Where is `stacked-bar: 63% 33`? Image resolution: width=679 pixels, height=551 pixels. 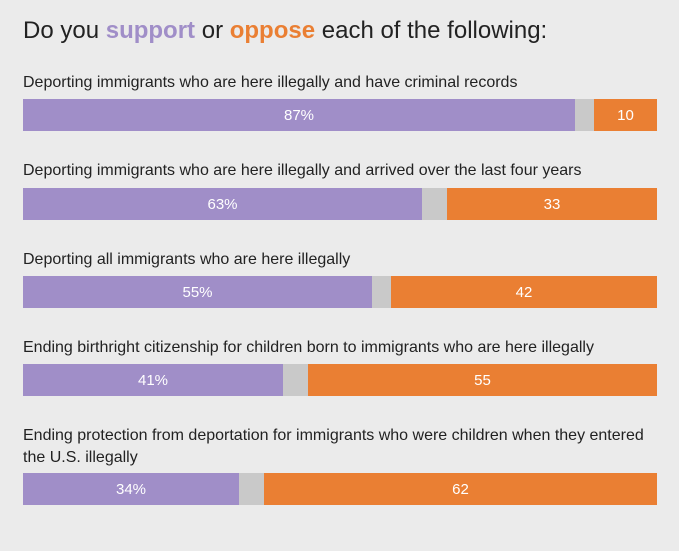
stacked-bar: 63% 33 is located at coordinates (340, 204).